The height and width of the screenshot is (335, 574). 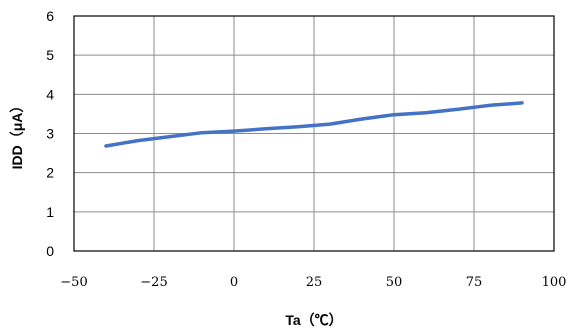 I want to click on y-tick-labels: 0 1 2 3 4 5 6, so click(x=50, y=133).